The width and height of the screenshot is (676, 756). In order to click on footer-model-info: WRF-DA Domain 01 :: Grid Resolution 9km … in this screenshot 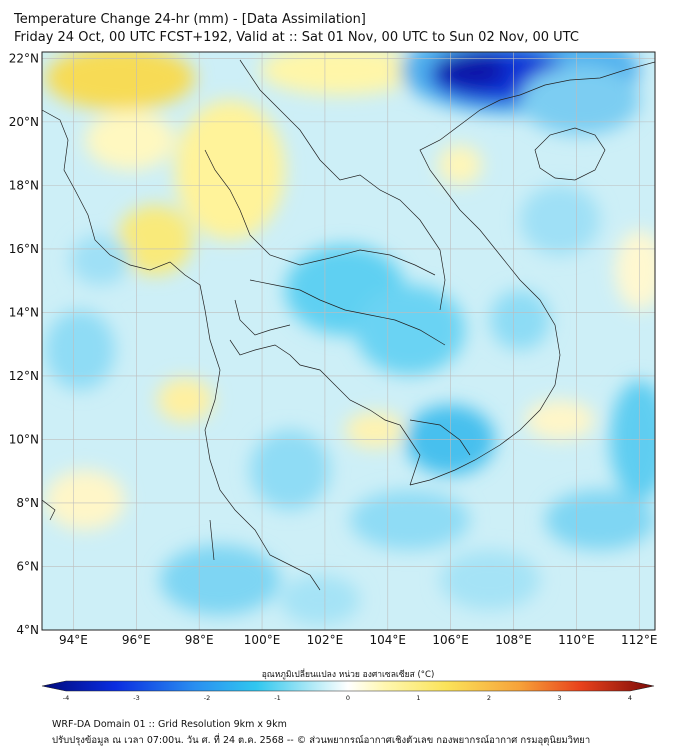, I will do `click(169, 724)`.